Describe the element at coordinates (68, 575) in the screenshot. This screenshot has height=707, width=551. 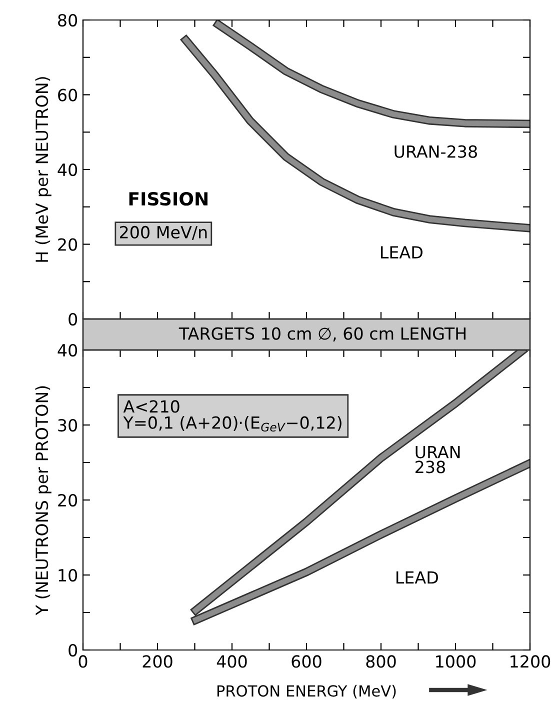
I see `y-tick-label: 10` at that location.